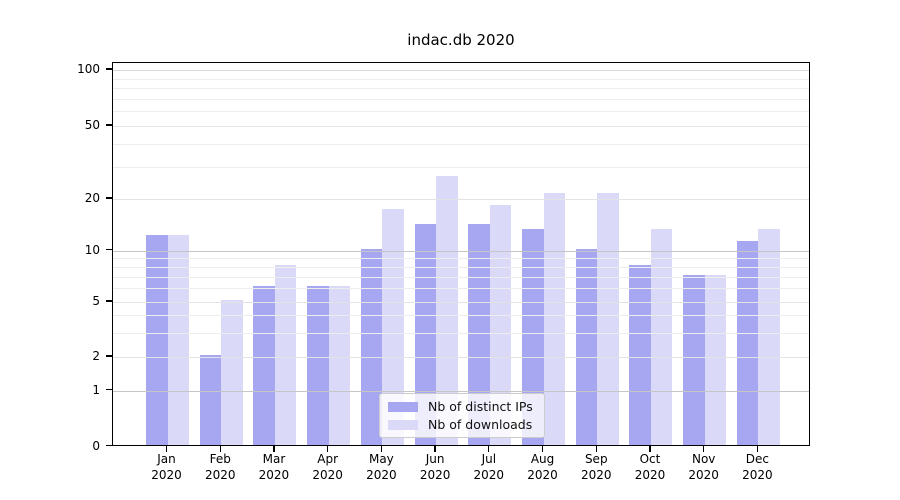  Describe the element at coordinates (757, 459) in the screenshot. I see `x-tick-month-dec: Dec` at that location.